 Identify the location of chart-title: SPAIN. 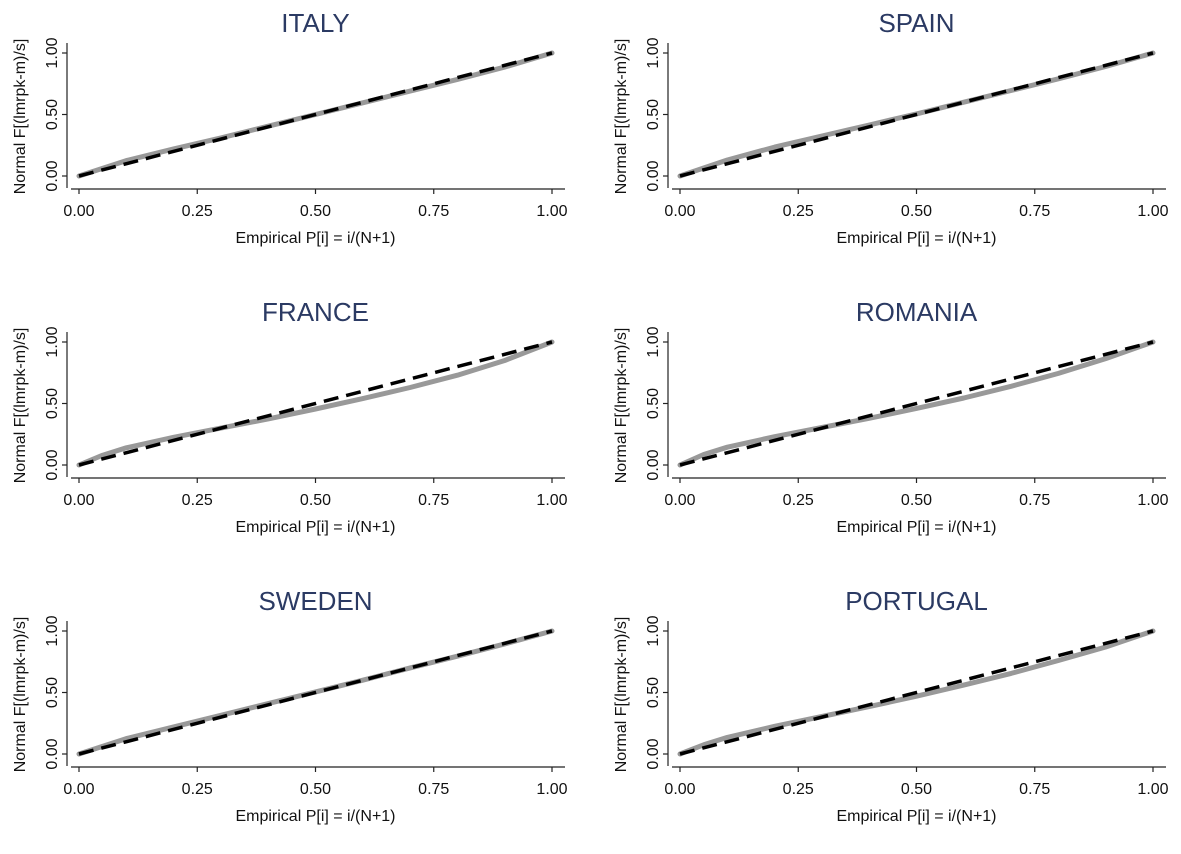
(916, 23).